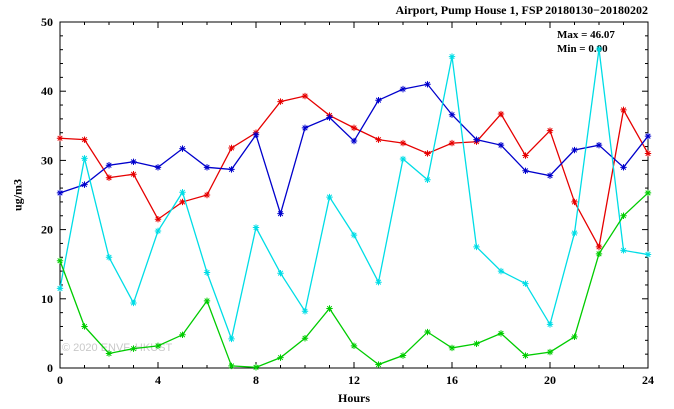 This screenshot has height=409, width=674. I want to click on max-label: Max = 46.07, so click(586, 35).